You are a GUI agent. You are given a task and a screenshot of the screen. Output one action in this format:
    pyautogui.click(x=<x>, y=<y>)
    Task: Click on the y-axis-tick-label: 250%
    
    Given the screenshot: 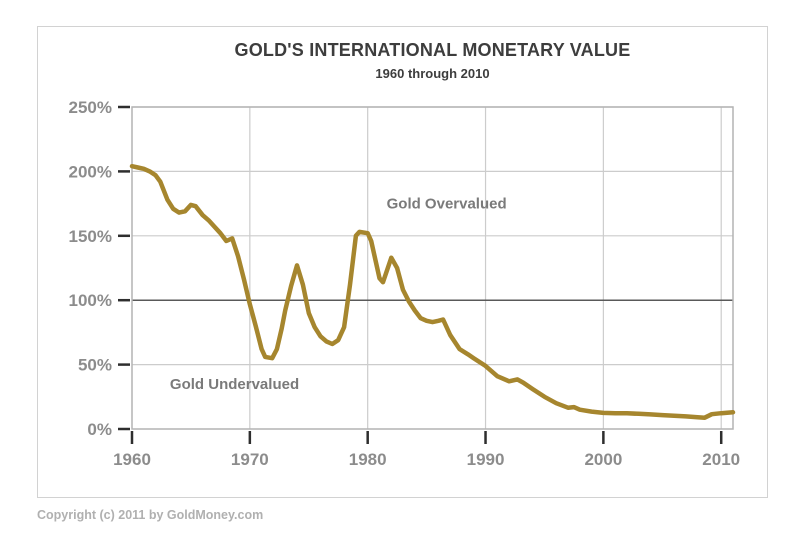 What is the action you would take?
    pyautogui.click(x=90, y=107)
    